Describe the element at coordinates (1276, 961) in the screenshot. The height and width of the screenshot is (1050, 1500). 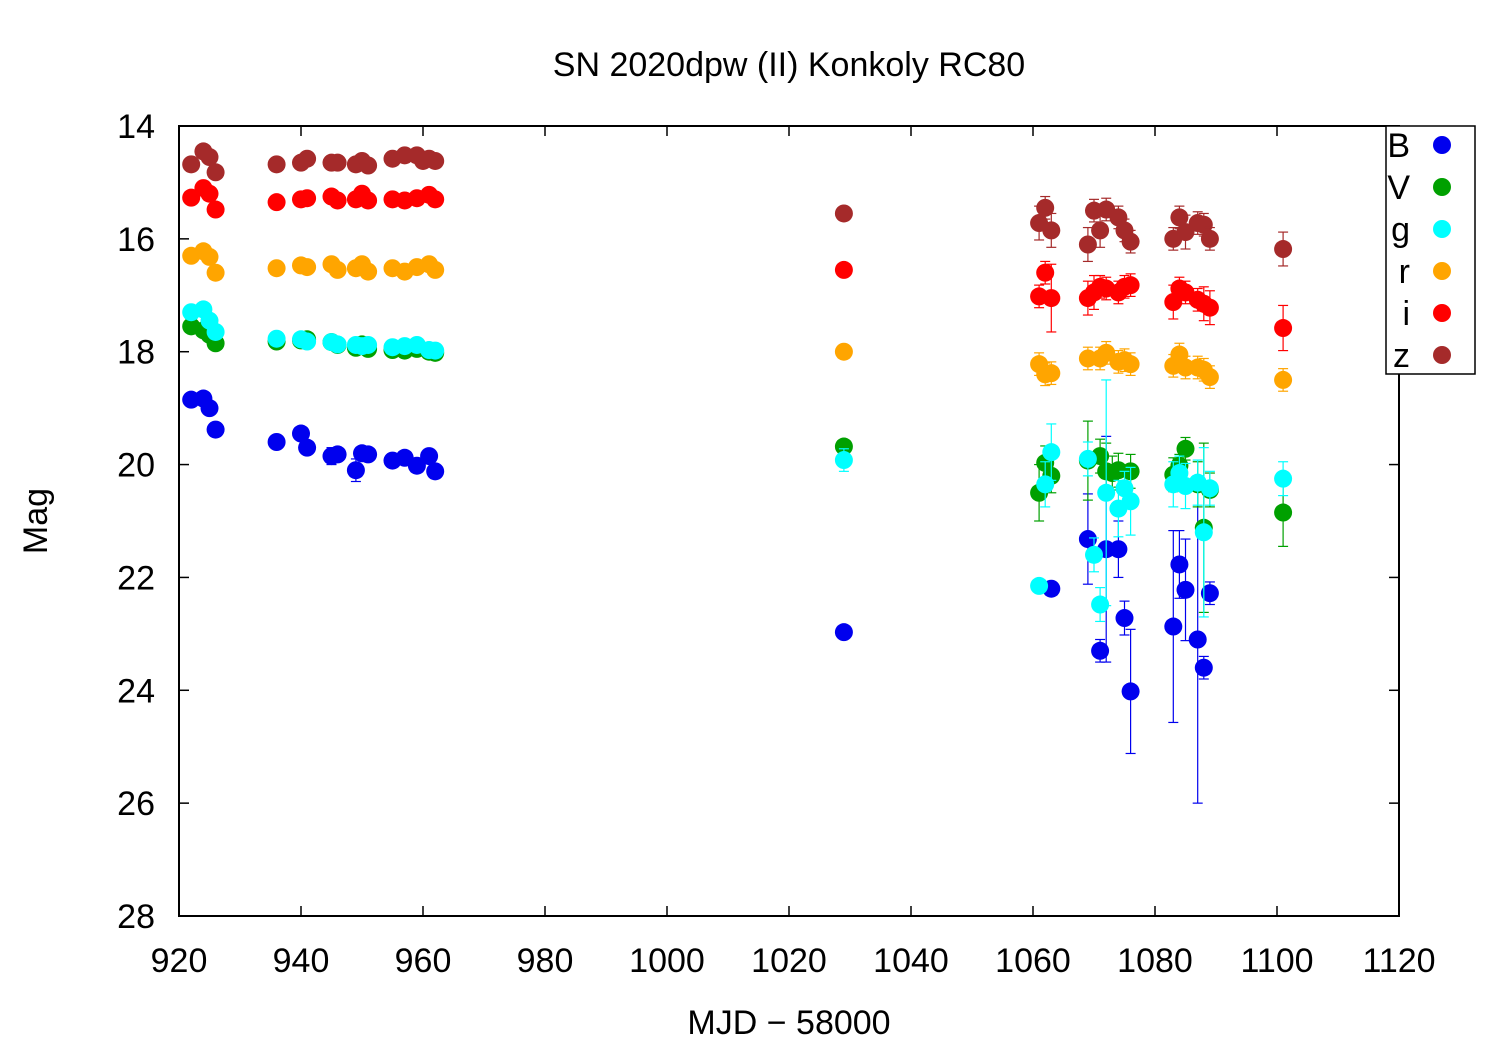
I see `x-tick-label: 1100` at that location.